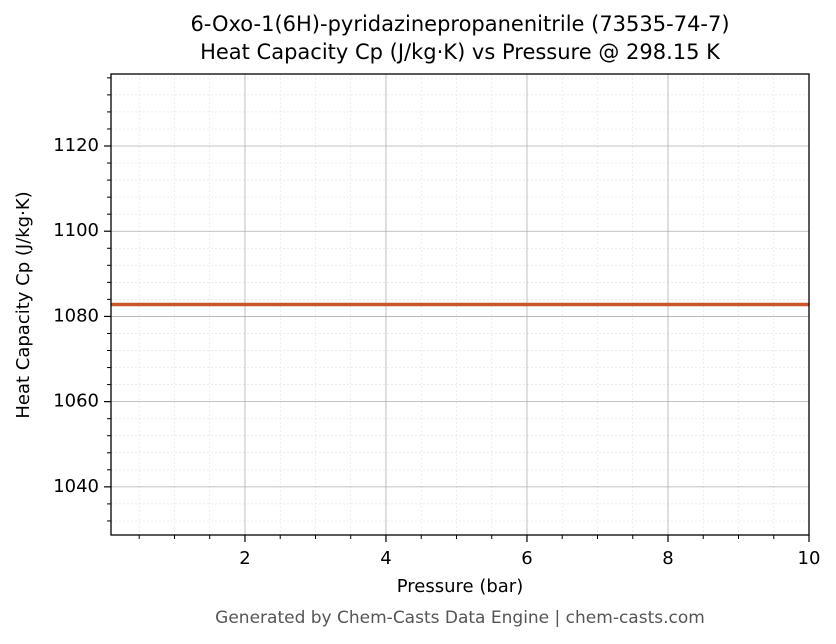 The height and width of the screenshot is (644, 836). Describe the element at coordinates (460, 586) in the screenshot. I see `x-axis-label: Pressure (bar)` at that location.